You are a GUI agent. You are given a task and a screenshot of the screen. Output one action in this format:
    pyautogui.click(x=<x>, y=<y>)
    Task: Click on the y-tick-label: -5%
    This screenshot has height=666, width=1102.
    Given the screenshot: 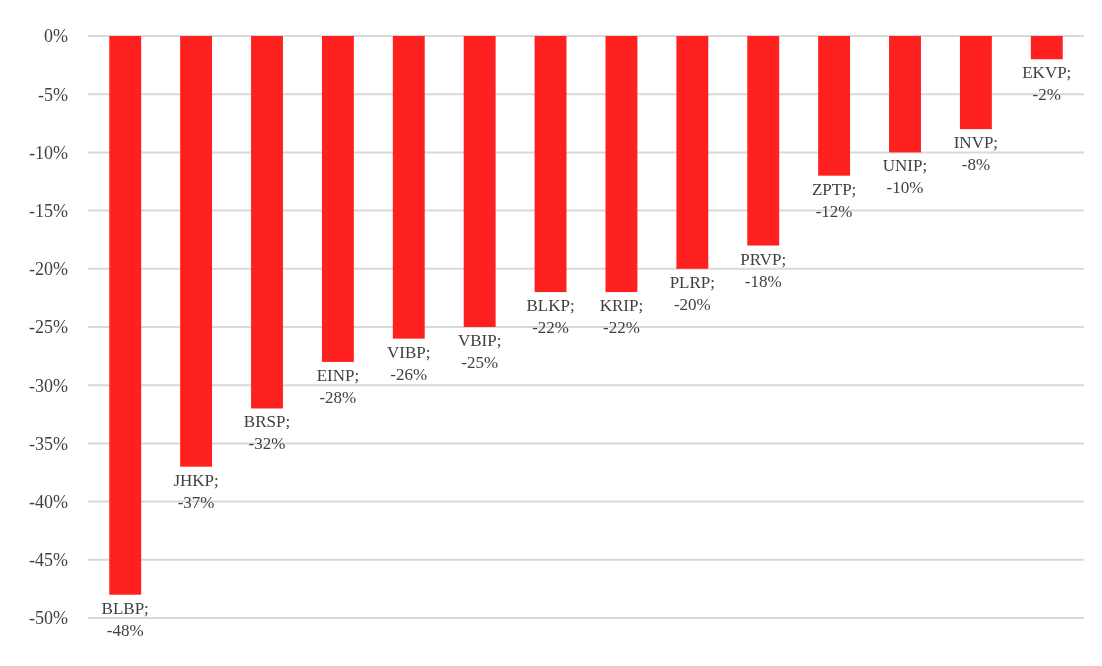 What is the action you would take?
    pyautogui.click(x=53, y=94)
    